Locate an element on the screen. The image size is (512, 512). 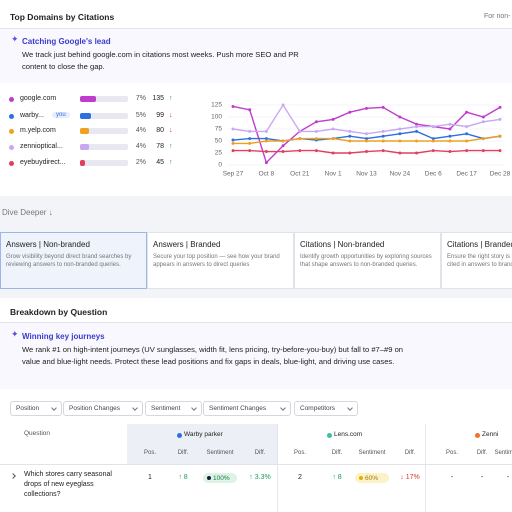
filter-dropdown: Sentiment Changes is located at coordinates (247, 408).